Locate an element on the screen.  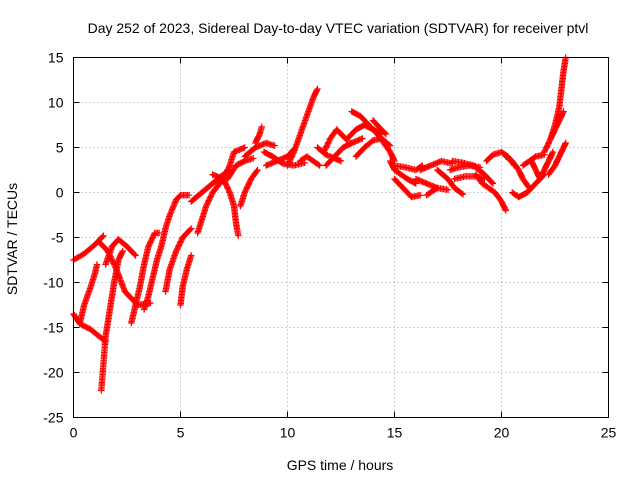
y-tick-label: -5 is located at coordinates (57, 238).